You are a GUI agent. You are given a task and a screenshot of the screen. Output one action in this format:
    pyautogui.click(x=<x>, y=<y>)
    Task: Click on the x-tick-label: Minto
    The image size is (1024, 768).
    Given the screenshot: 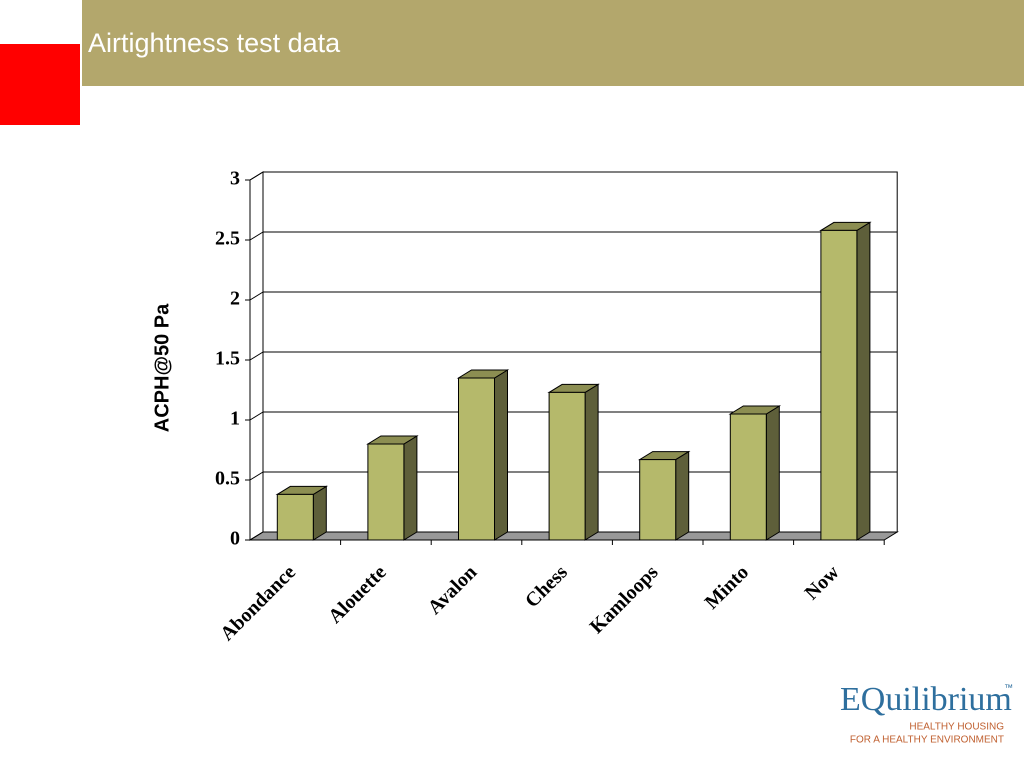 What is the action you would take?
    pyautogui.click(x=727, y=587)
    